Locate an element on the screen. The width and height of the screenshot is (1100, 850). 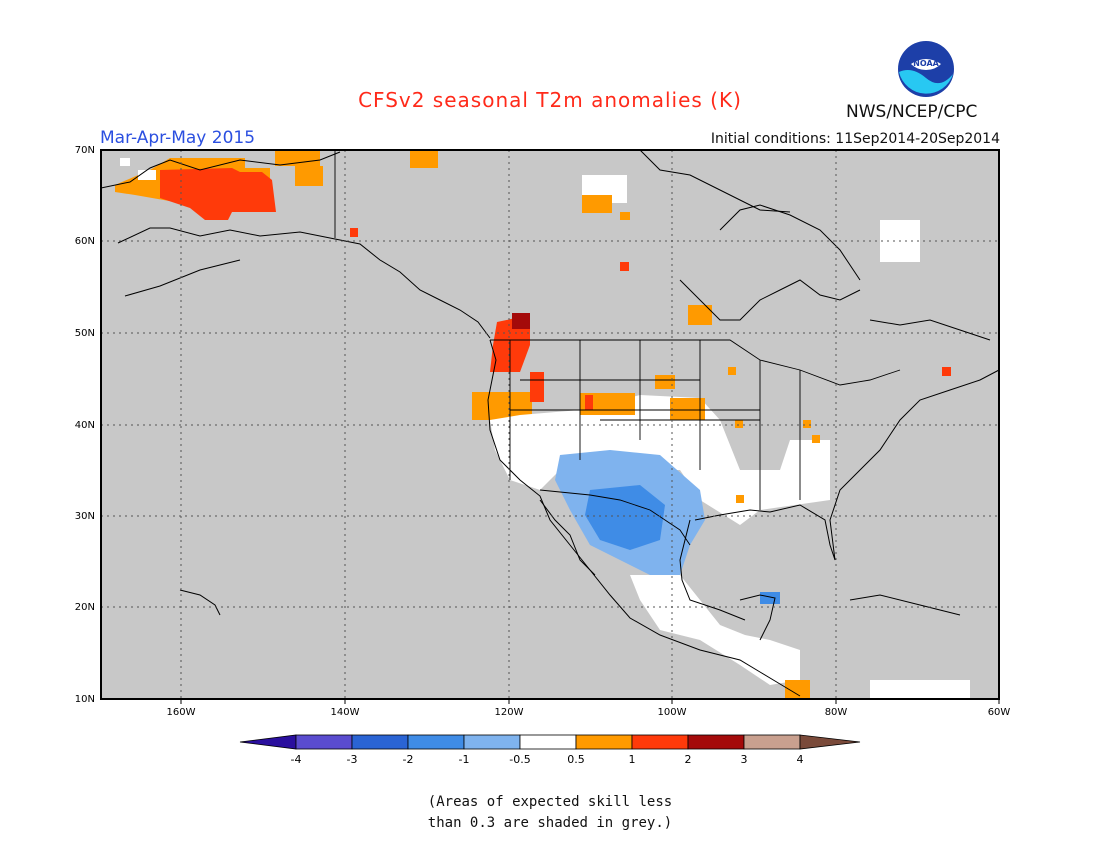
colorbar-label: -0.5 is located at coordinates (519, 759).